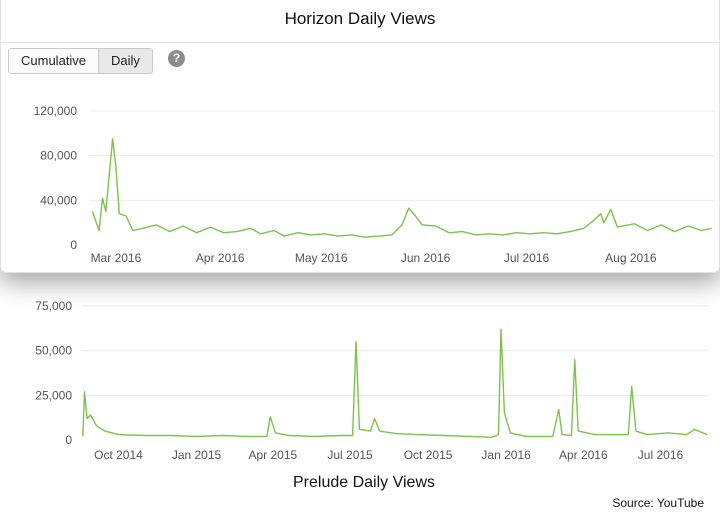  Describe the element at coordinates (321, 258) in the screenshot. I see `horizon-xtick-label: May 2016` at that location.